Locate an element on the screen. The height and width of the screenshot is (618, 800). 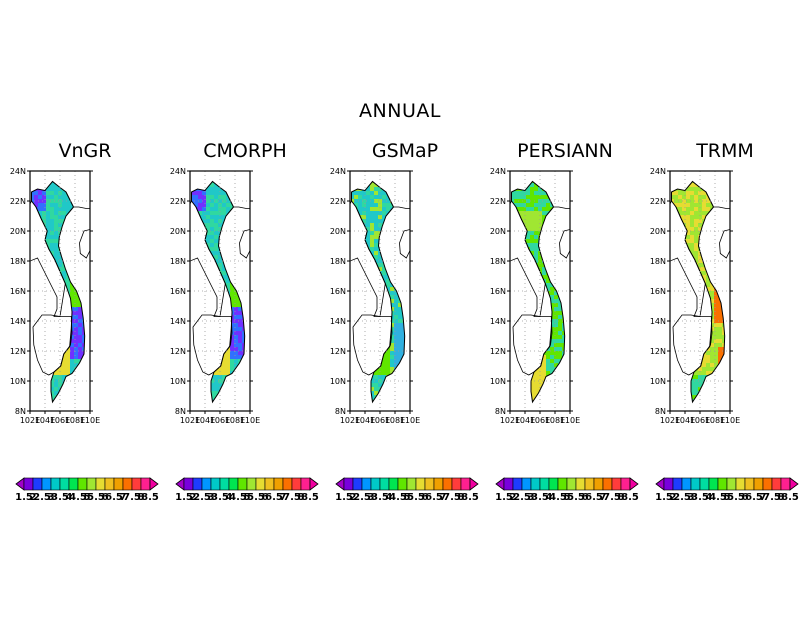
colorbar-label: 4 is located at coordinates (709, 497).